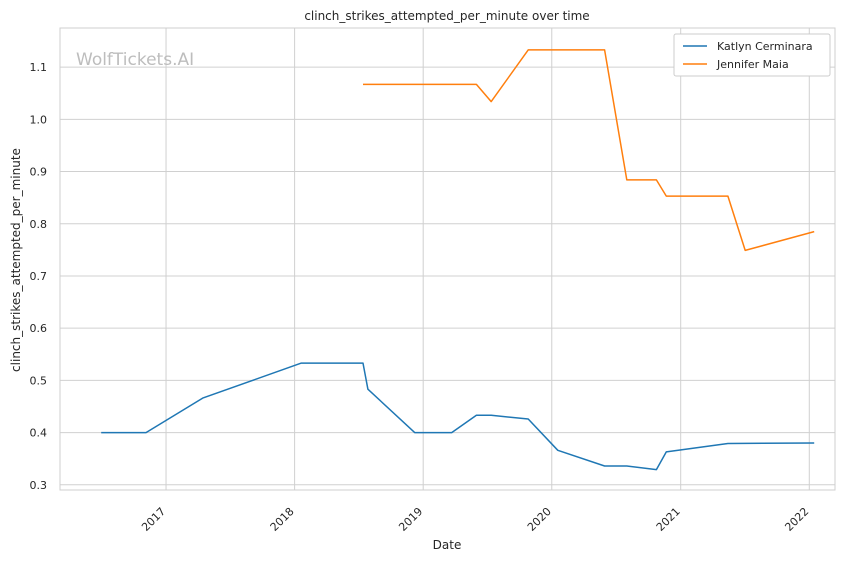 The height and width of the screenshot is (561, 844). What do you see at coordinates (410, 519) in the screenshot?
I see `x-tick-label: 2019` at bounding box center [410, 519].